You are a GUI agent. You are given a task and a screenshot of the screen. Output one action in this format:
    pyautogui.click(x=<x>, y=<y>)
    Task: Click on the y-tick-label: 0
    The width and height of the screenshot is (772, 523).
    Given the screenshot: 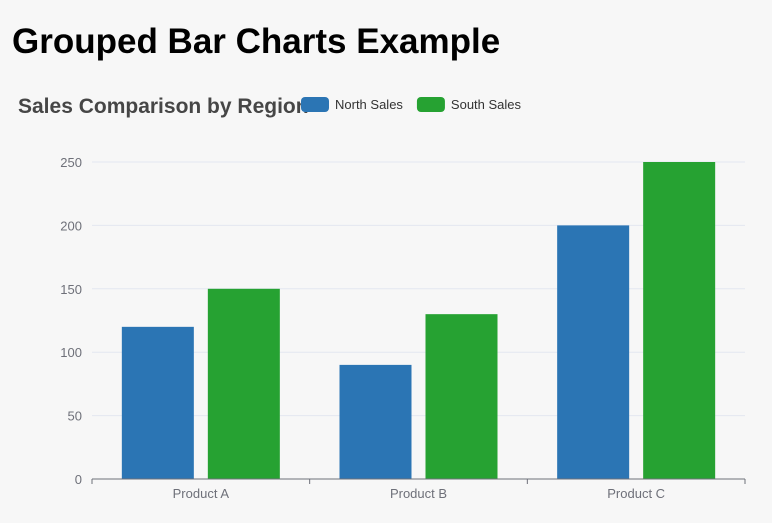 What is the action you would take?
    pyautogui.click(x=78, y=479)
    